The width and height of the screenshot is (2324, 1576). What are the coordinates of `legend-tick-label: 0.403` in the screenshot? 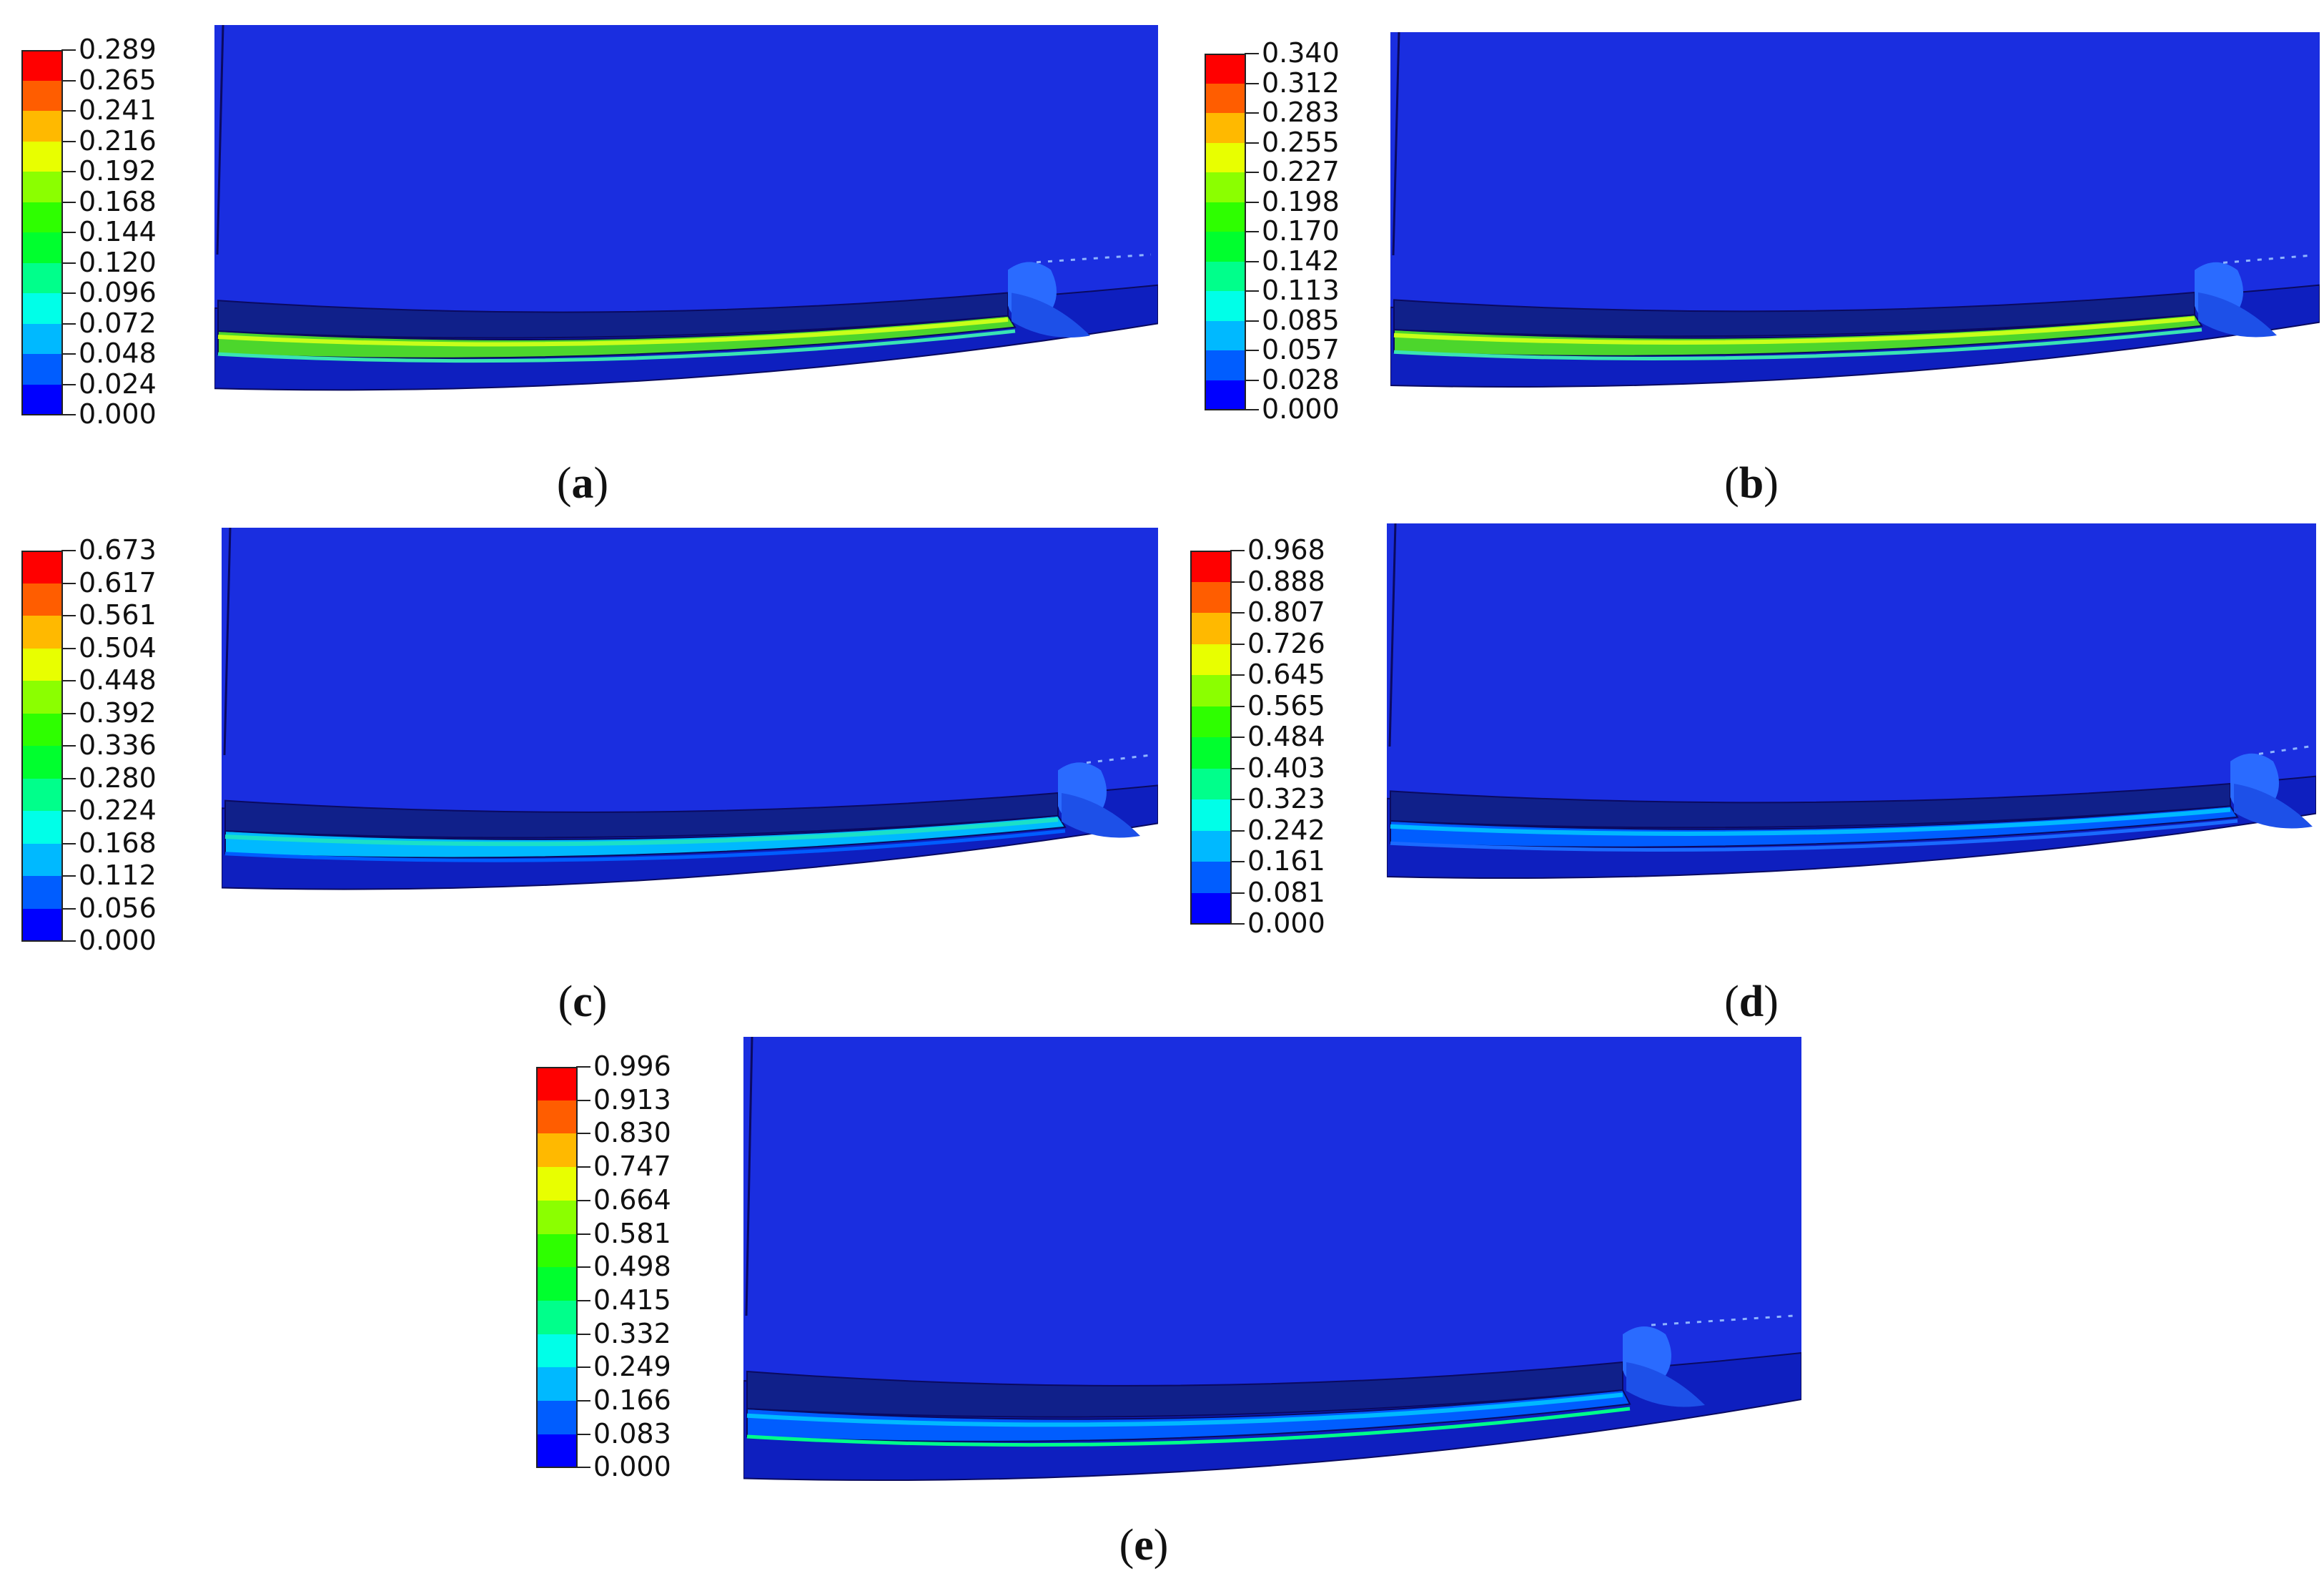 It's located at (1286, 768).